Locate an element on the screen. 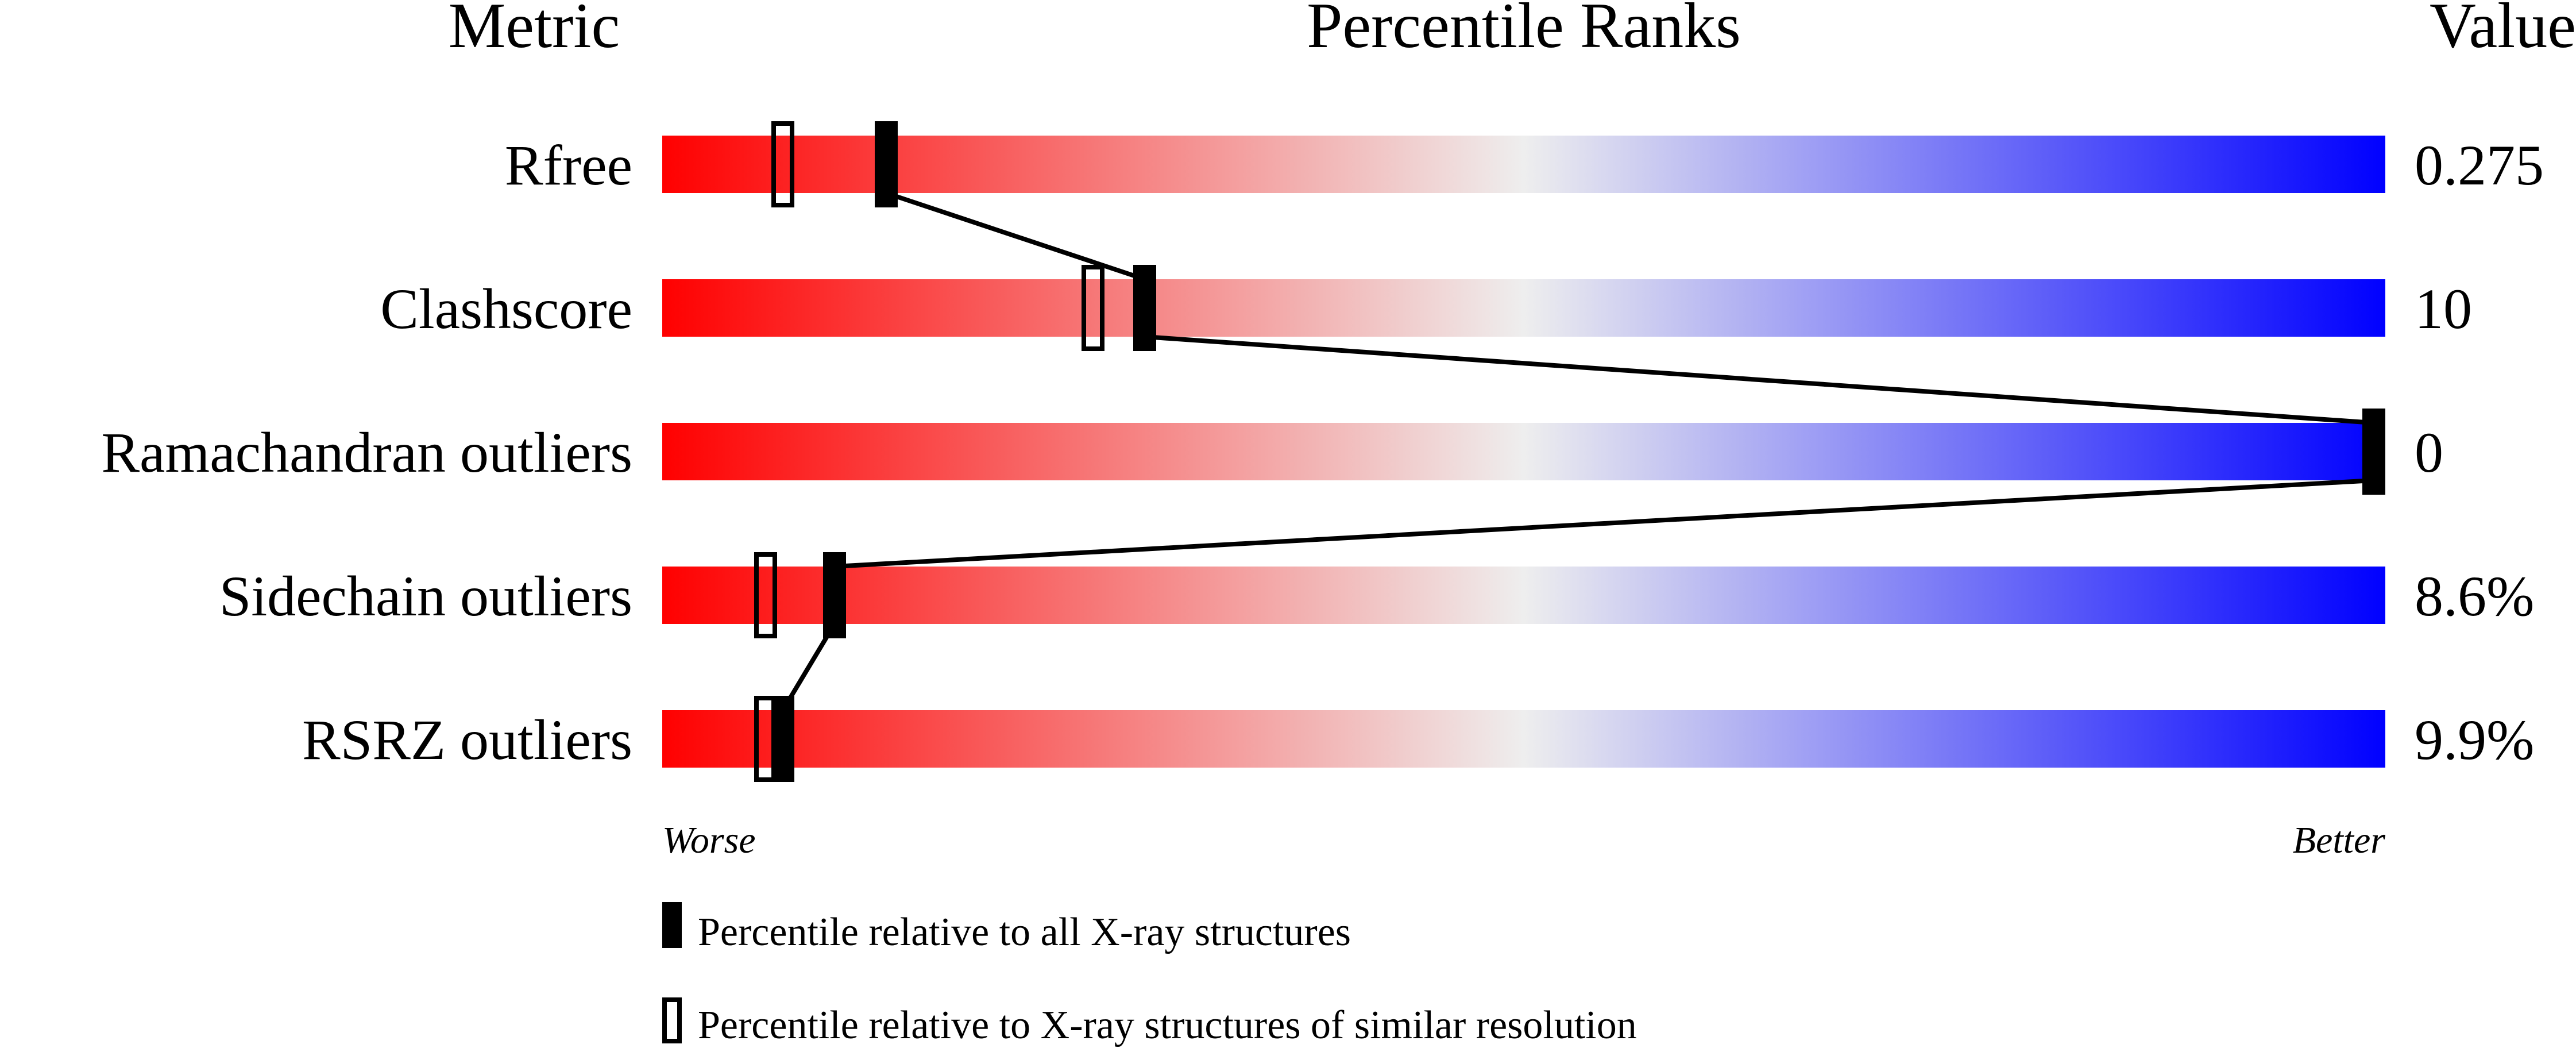 This screenshot has height=1048, width=2576. metric-row: RSRZ outliers 9.9% is located at coordinates (1418, 740).